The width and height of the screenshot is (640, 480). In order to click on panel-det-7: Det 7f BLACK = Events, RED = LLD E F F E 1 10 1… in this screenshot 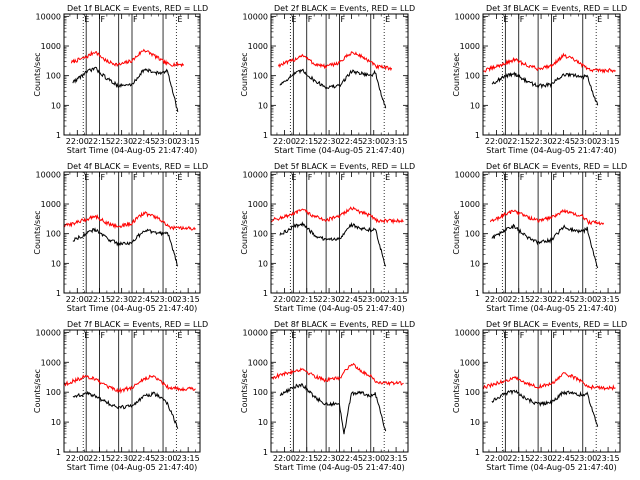, I will do `click(120, 396)`.